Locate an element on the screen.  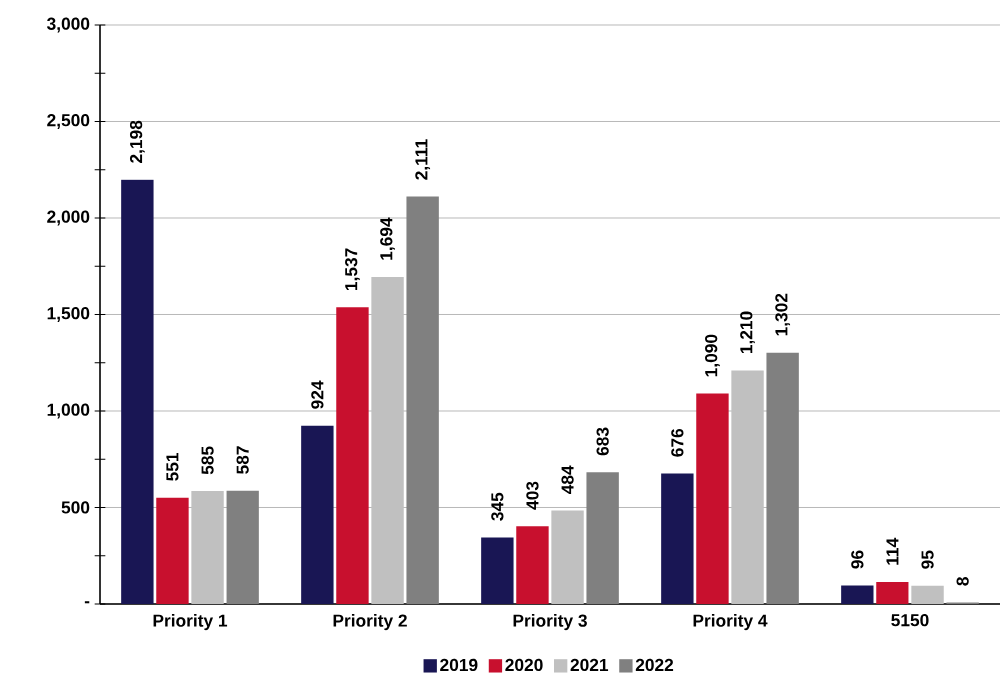
data-label: 2,198 is located at coordinates (137, 141).